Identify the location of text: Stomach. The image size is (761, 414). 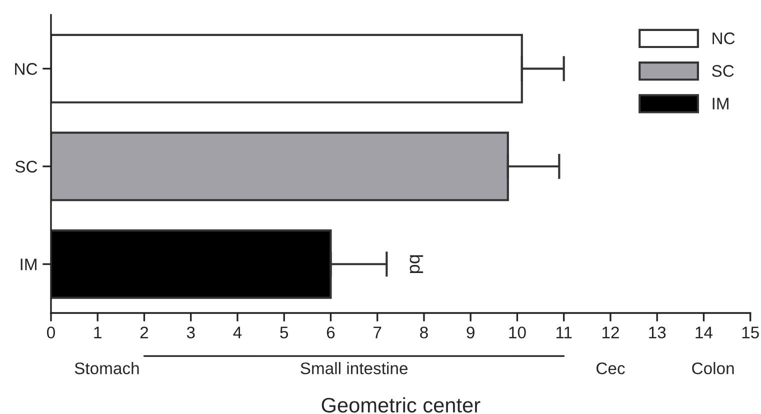
(106, 368).